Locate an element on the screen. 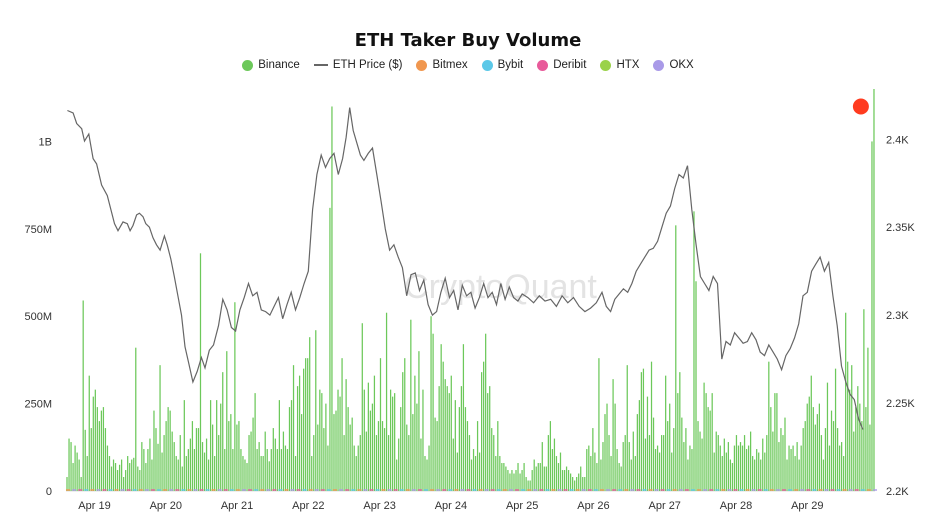 Image resolution: width=936 pixels, height=513 pixels. legend-item-bybit: Bybit is located at coordinates (502, 65).